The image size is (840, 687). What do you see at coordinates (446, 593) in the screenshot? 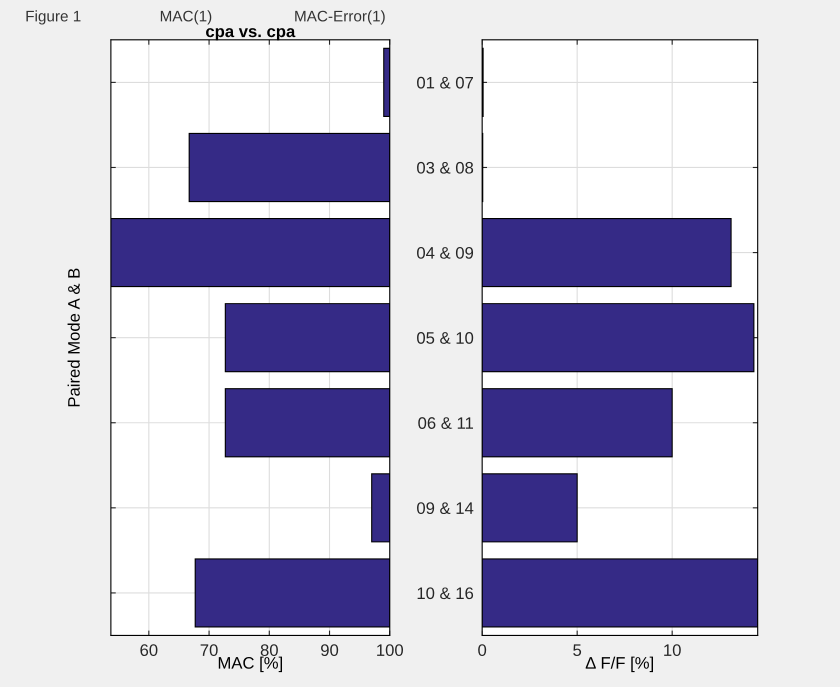
I see `y-tick-label: 10 & 16` at bounding box center [446, 593].